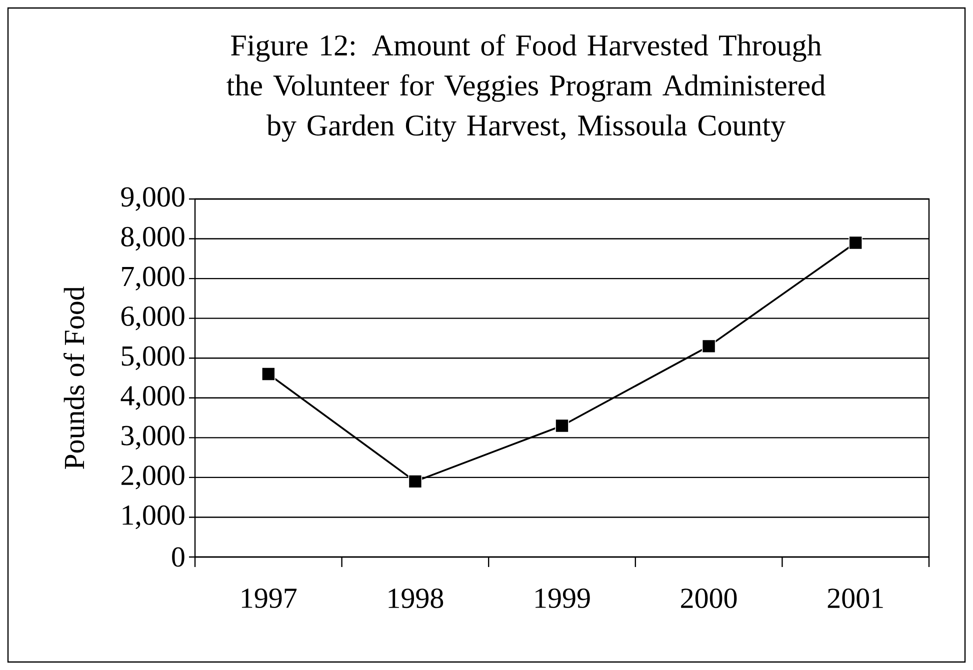 The height and width of the screenshot is (670, 973). Describe the element at coordinates (153, 278) in the screenshot. I see `y-tick-label: 7,000` at that location.